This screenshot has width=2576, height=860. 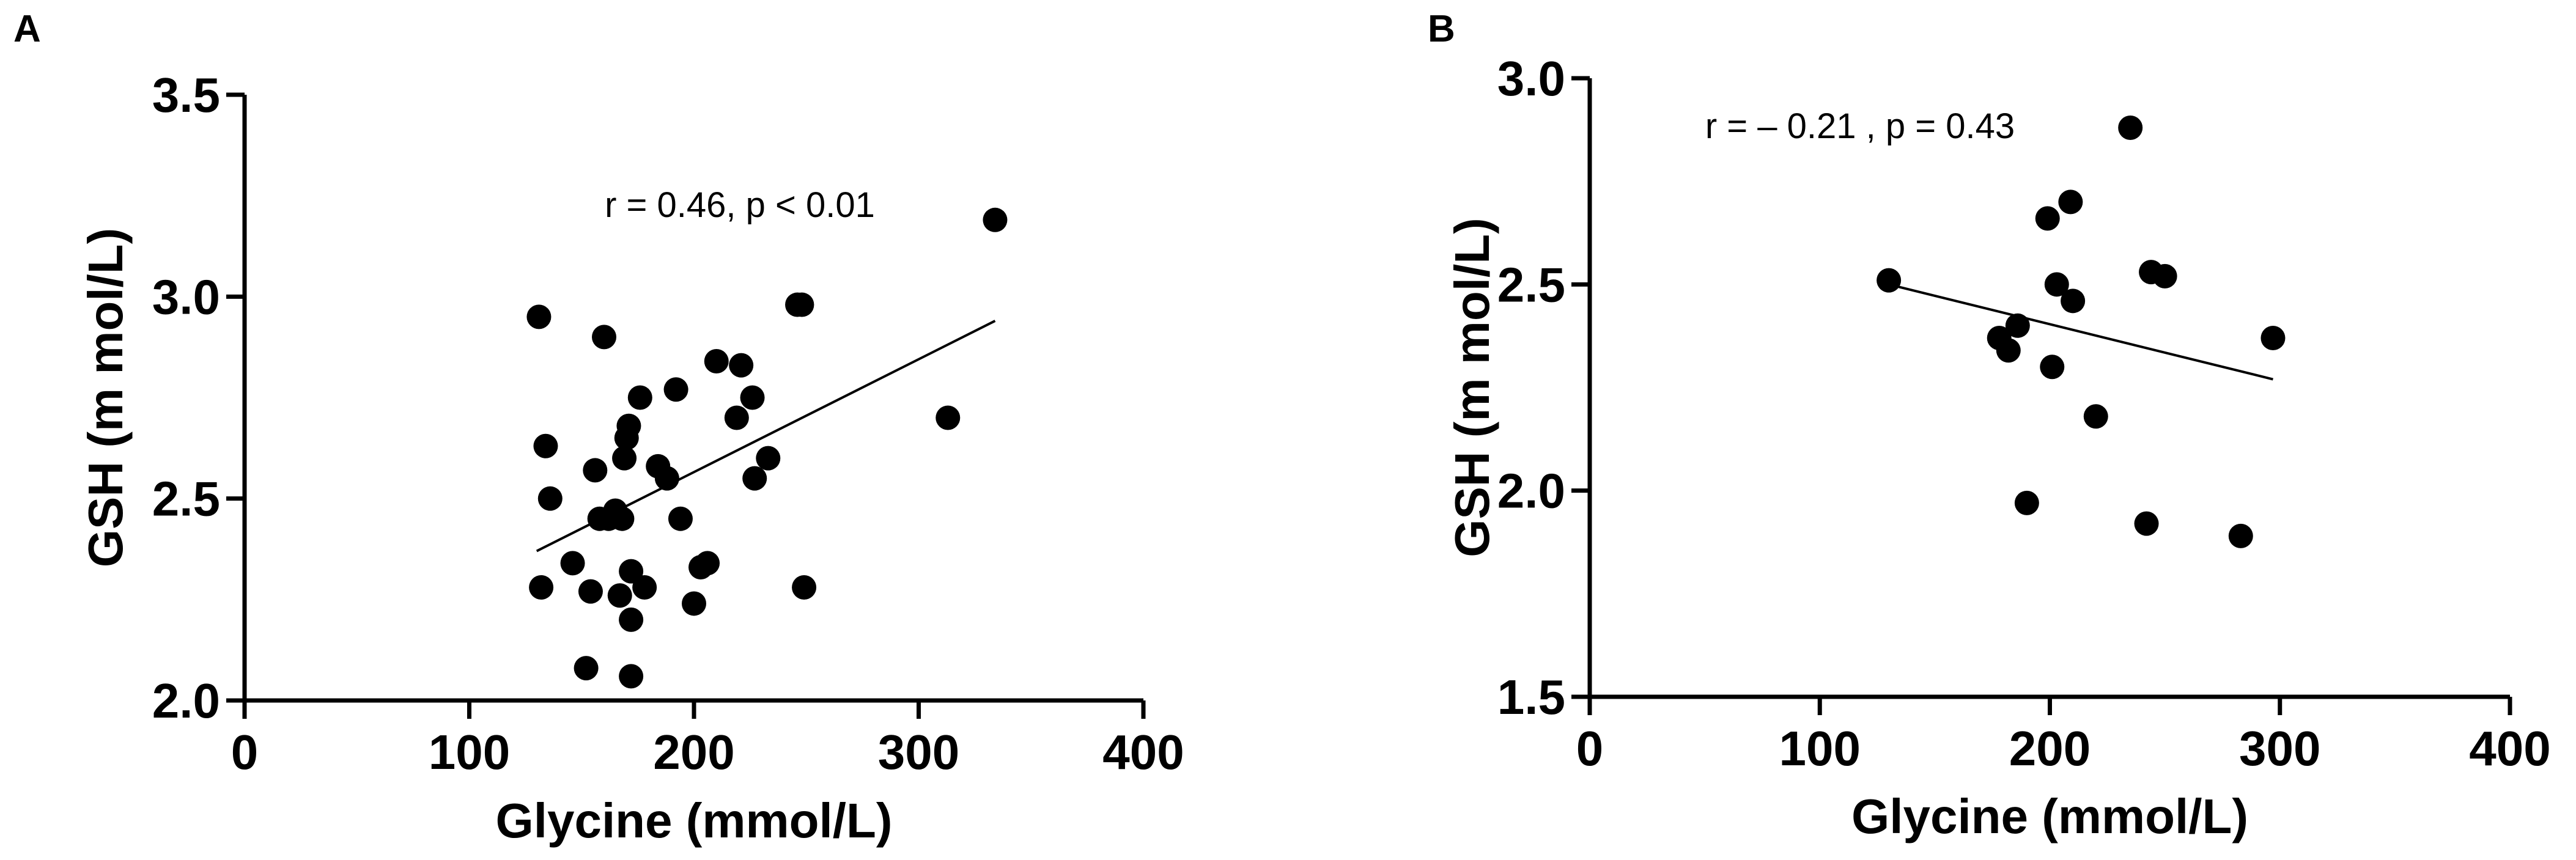 I want to click on panel-label: A, so click(x=27, y=29).